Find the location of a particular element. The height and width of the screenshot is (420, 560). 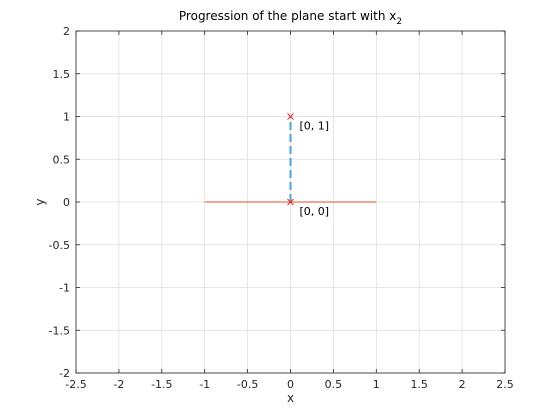

y-tick-label: -1.5 is located at coordinates (59, 330).